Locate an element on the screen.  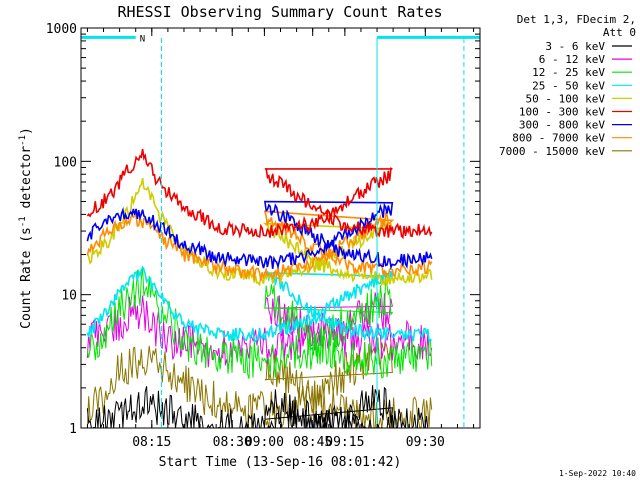
x-tick-label: 08:15 is located at coordinates (151, 442).